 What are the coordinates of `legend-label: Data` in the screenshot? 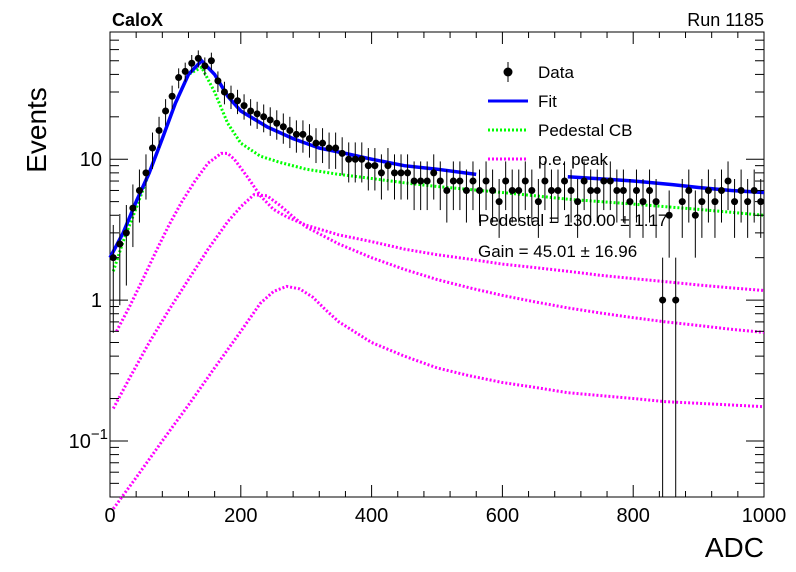 It's located at (556, 72).